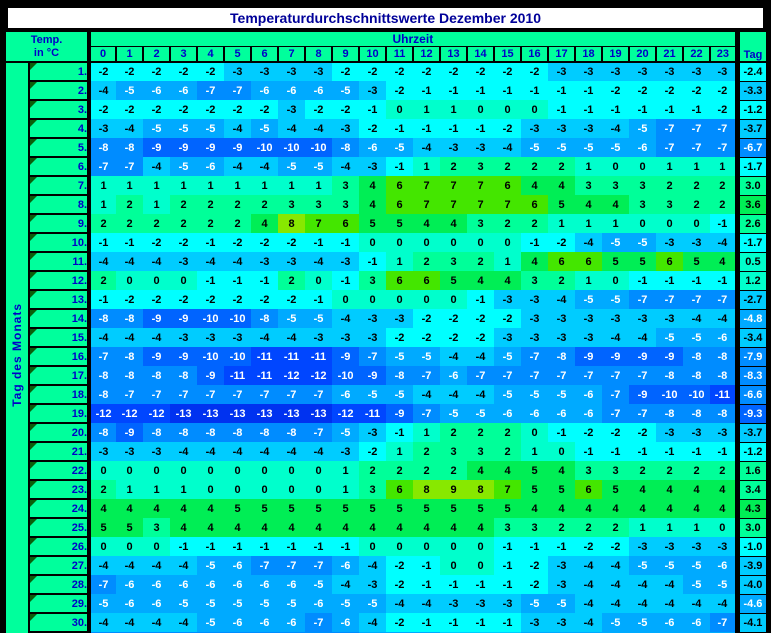  What do you see at coordinates (60, 566) in the screenshot?
I see `row-label-day: 27.` at bounding box center [60, 566].